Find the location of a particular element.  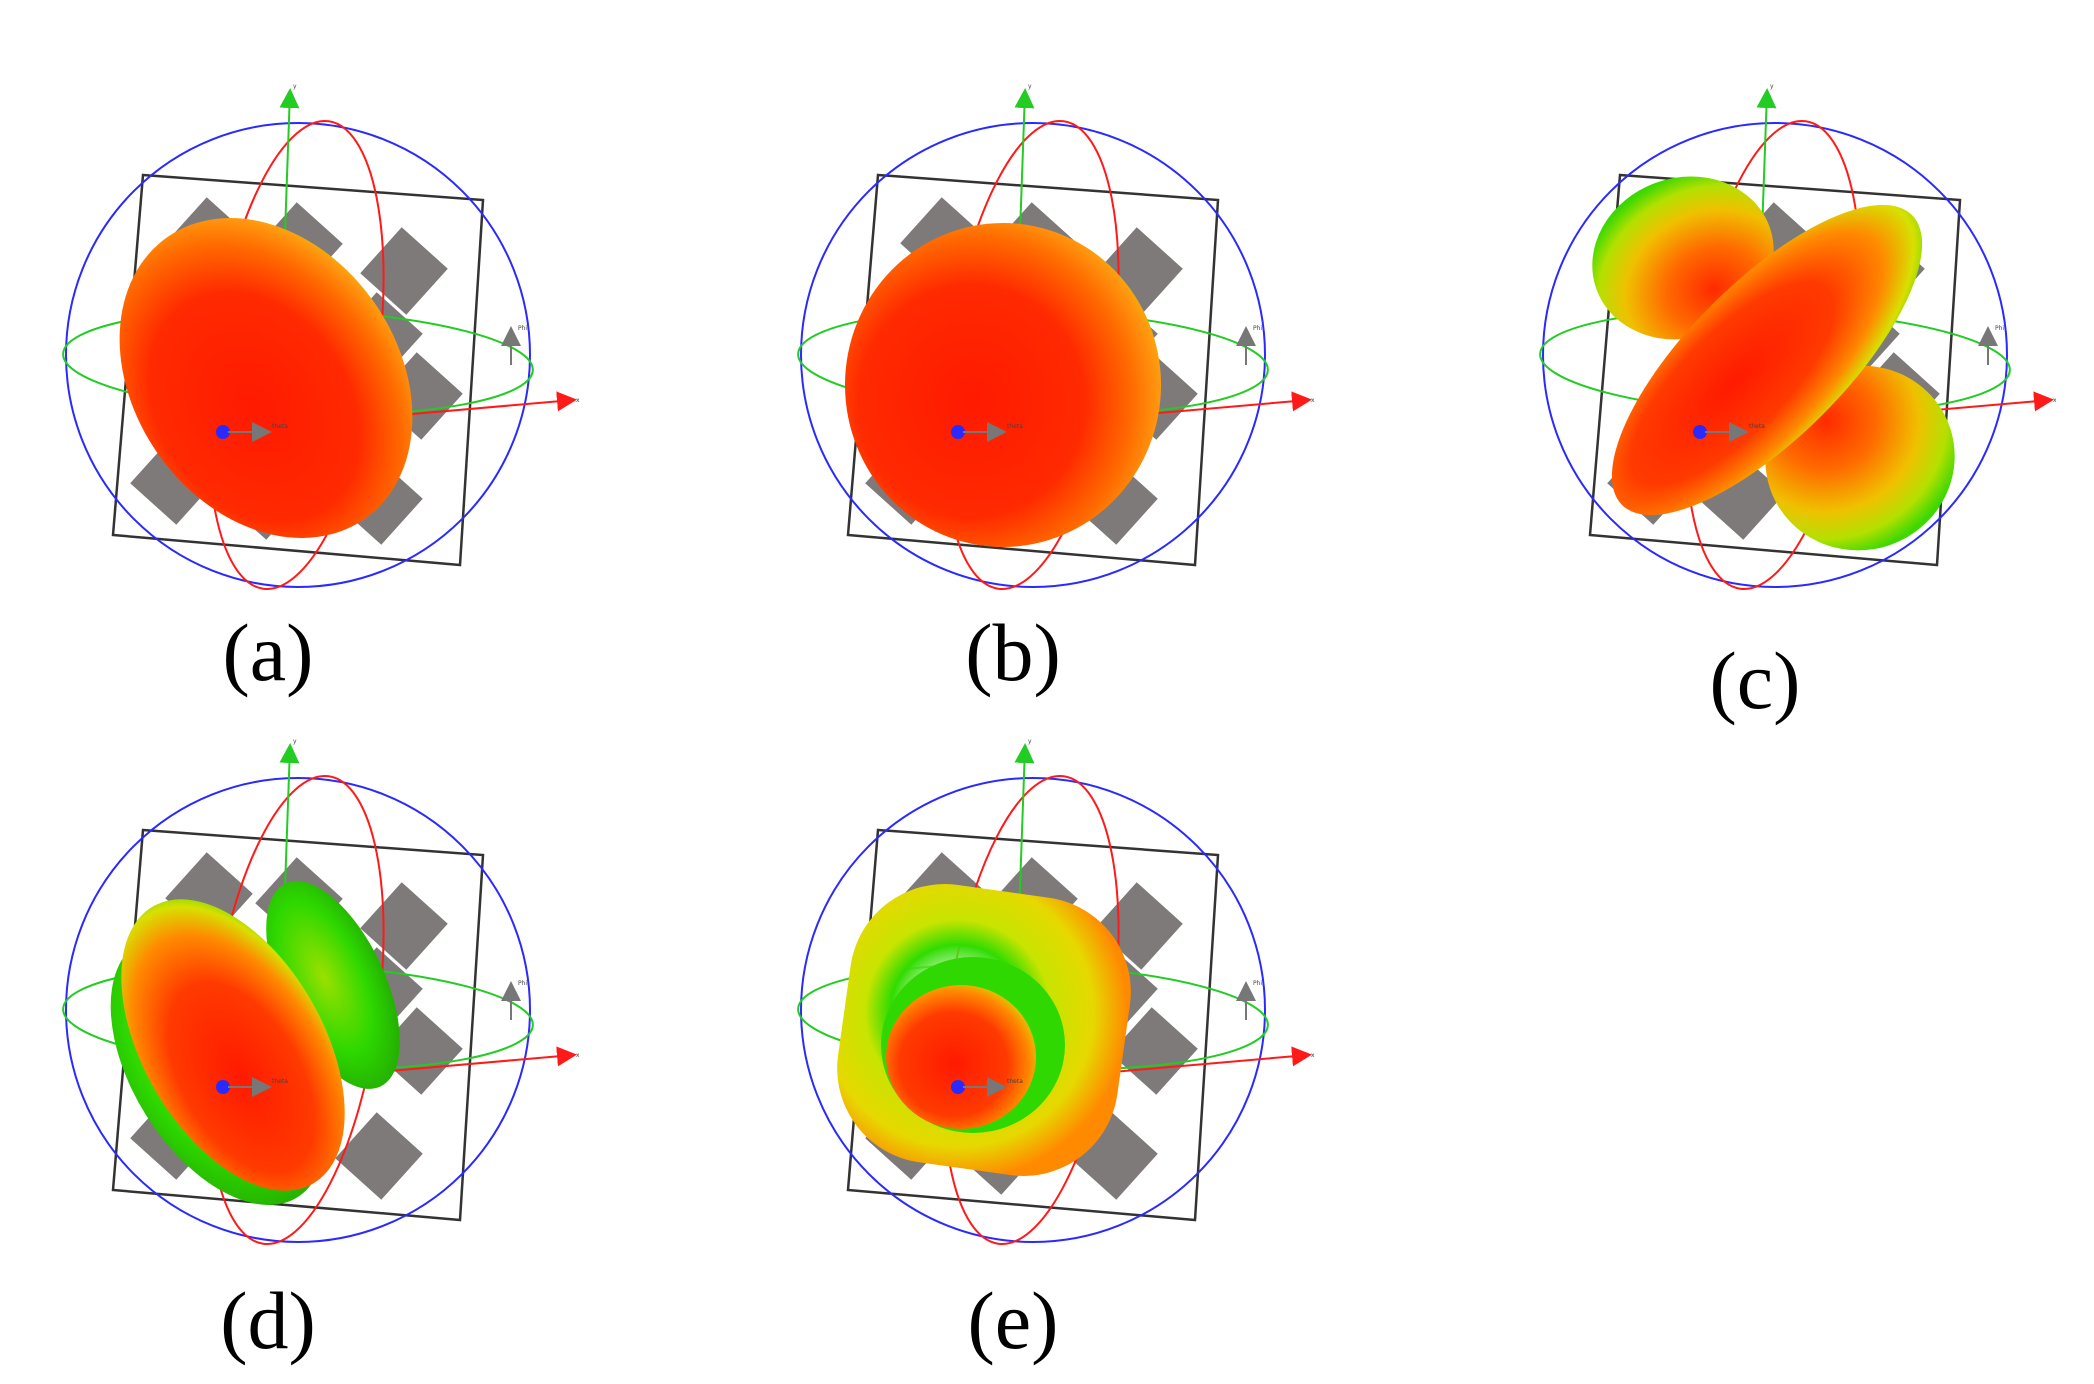

caption-d: (d) is located at coordinates (268, 1320).